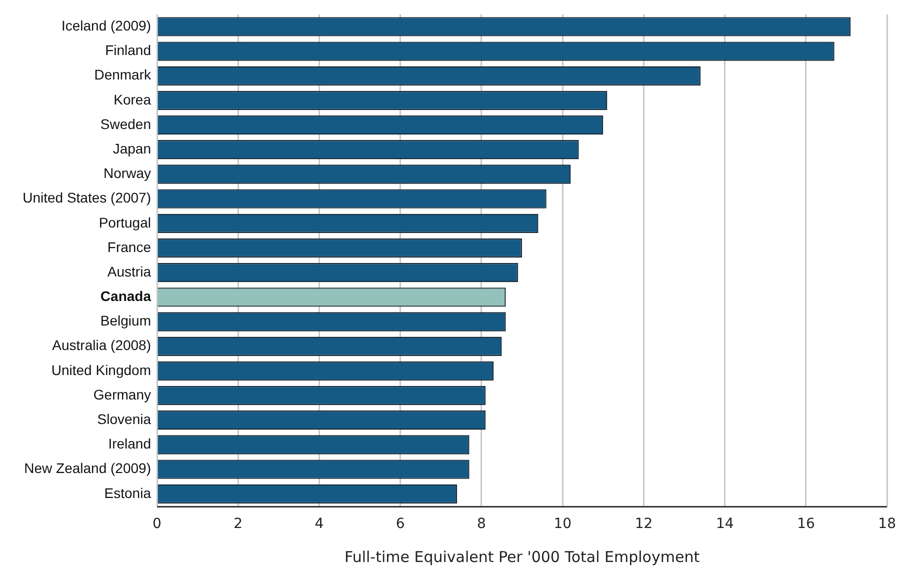  What do you see at coordinates (725, 524) in the screenshot?
I see `x-tick-label: 14` at bounding box center [725, 524].